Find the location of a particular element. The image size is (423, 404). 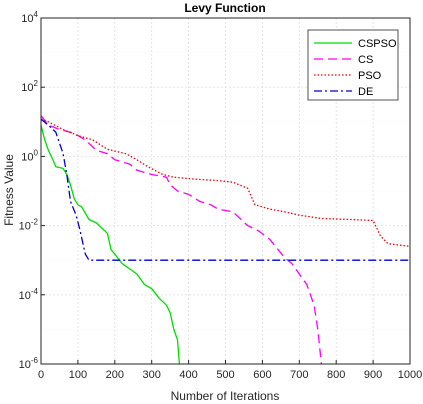

x-tick-label: 600 is located at coordinates (262, 375).